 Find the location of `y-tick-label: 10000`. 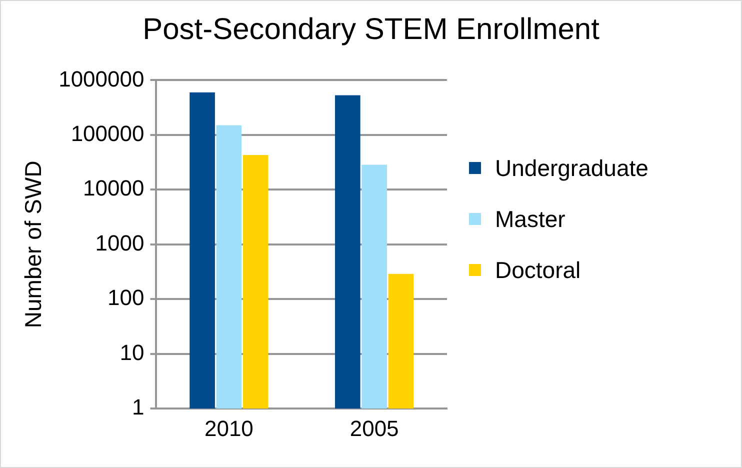

y-tick-label: 10000 is located at coordinates (113, 188).